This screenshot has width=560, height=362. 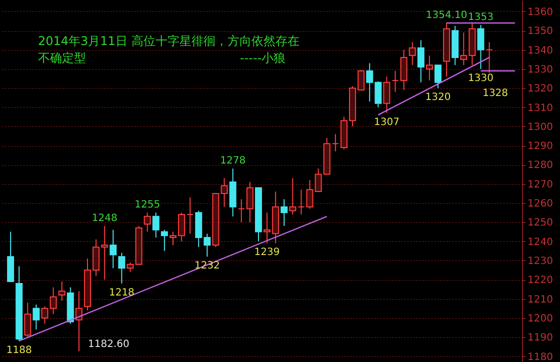 What do you see at coordinates (540, 280) in the screenshot?
I see `y-tick-label: 1220` at bounding box center [540, 280].